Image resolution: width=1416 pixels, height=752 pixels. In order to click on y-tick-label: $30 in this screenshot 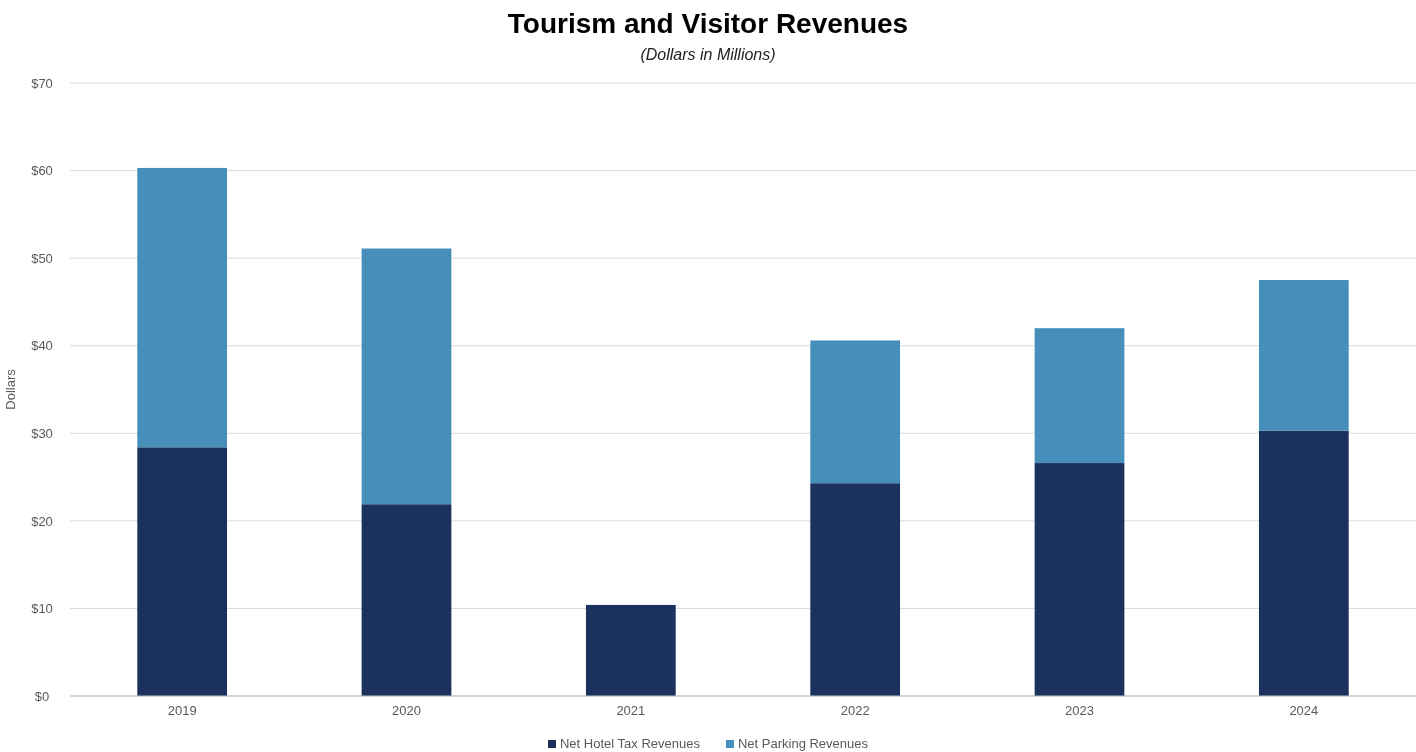, I will do `click(42, 433)`.